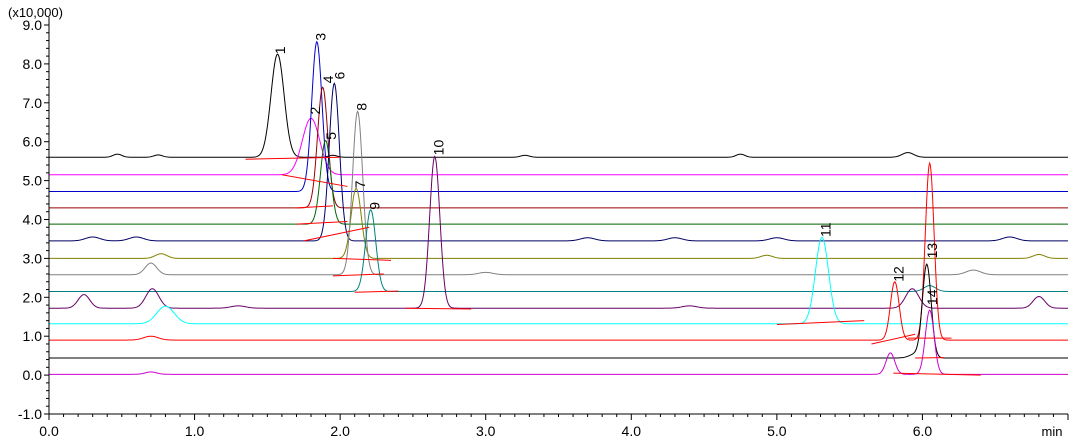 Image resolution: width=1075 pixels, height=446 pixels. Describe the element at coordinates (340, 75) in the screenshot. I see `peak-label-6: 6` at that location.